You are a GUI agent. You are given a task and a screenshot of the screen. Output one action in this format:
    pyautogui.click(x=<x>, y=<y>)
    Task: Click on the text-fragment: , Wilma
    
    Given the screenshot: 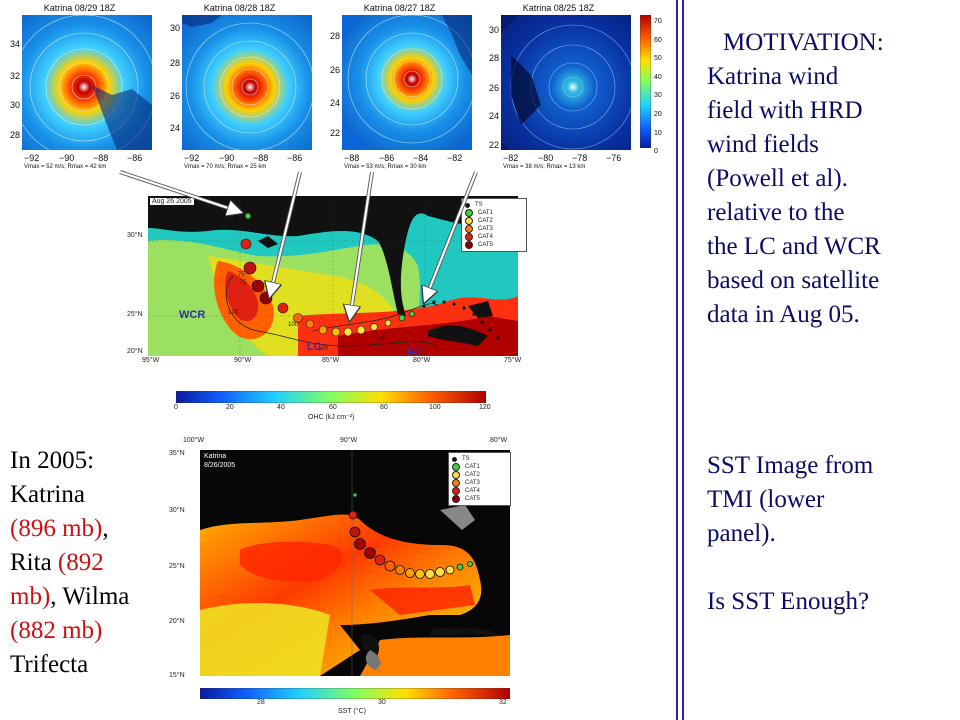 What is the action you would take?
    pyautogui.click(x=90, y=596)
    